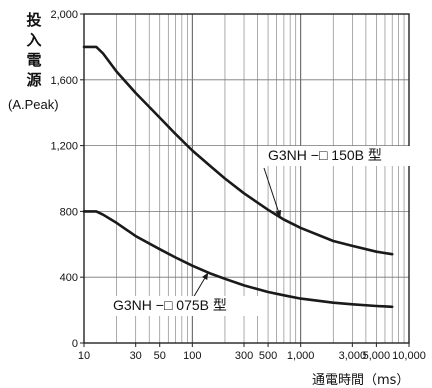 The image size is (432, 388). I want to click on y-tick-label: 2,000, so click(64, 15).